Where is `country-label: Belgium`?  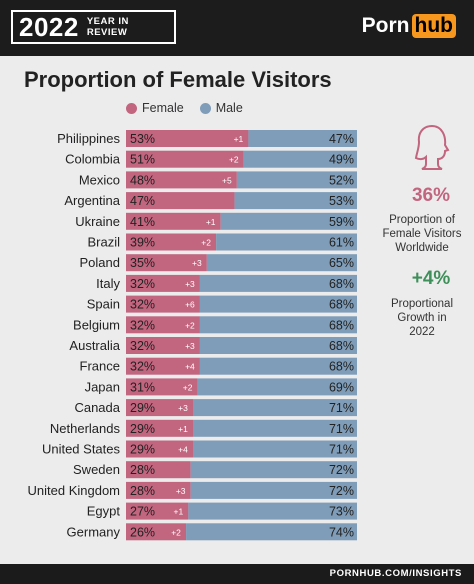 country-label: Belgium is located at coordinates (96, 324).